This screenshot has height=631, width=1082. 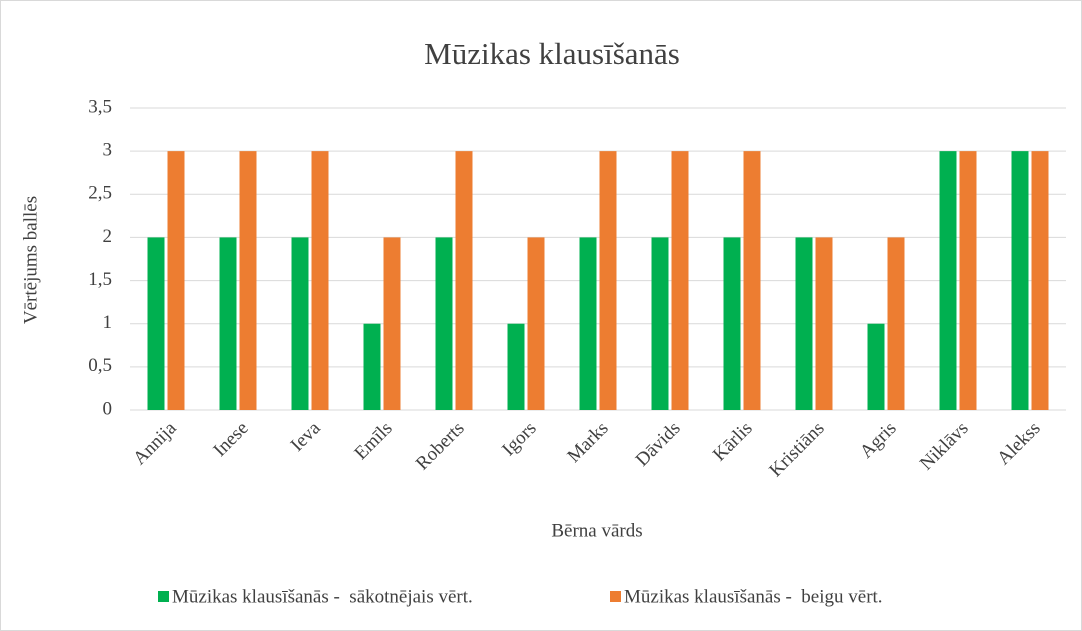 I want to click on y-tick-label: 1,5, so click(x=100, y=279).